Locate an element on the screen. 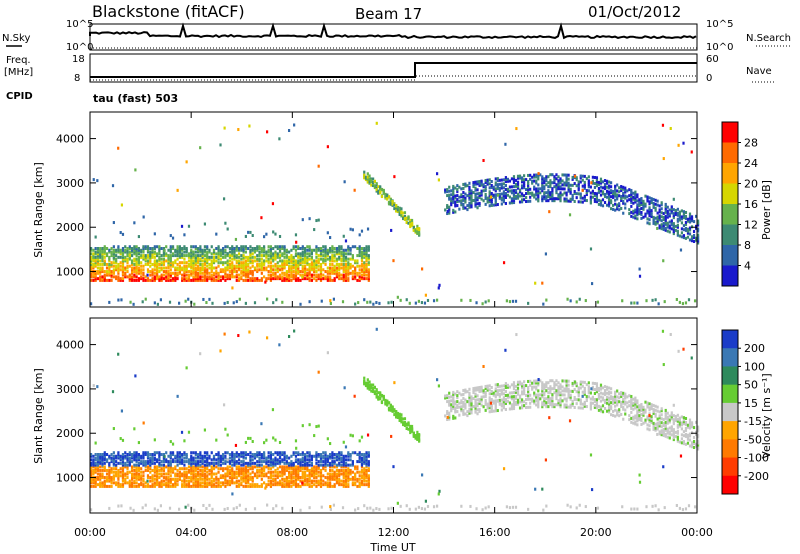  colorbar-tick-label: -50 is located at coordinates (753, 439).